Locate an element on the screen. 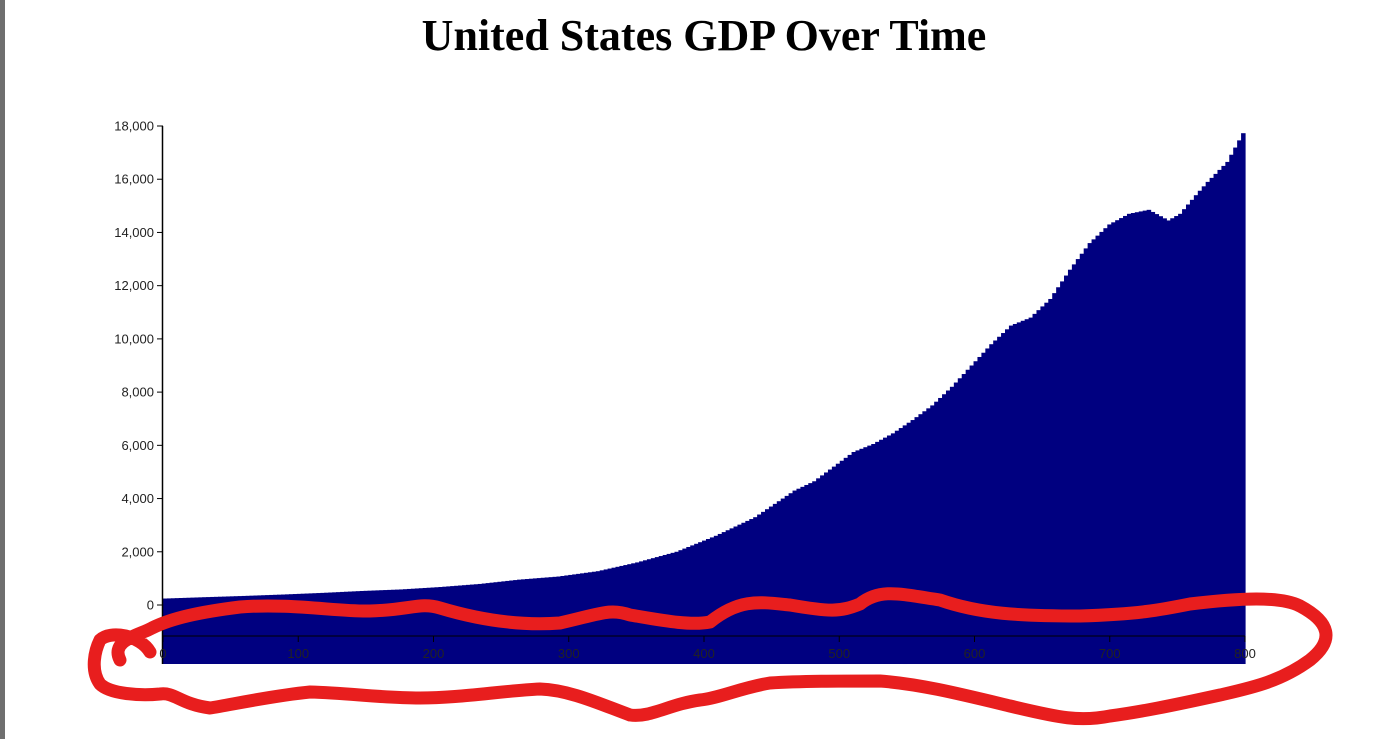 This screenshot has width=1398, height=739. x-tick-label: 800 is located at coordinates (1245, 653).